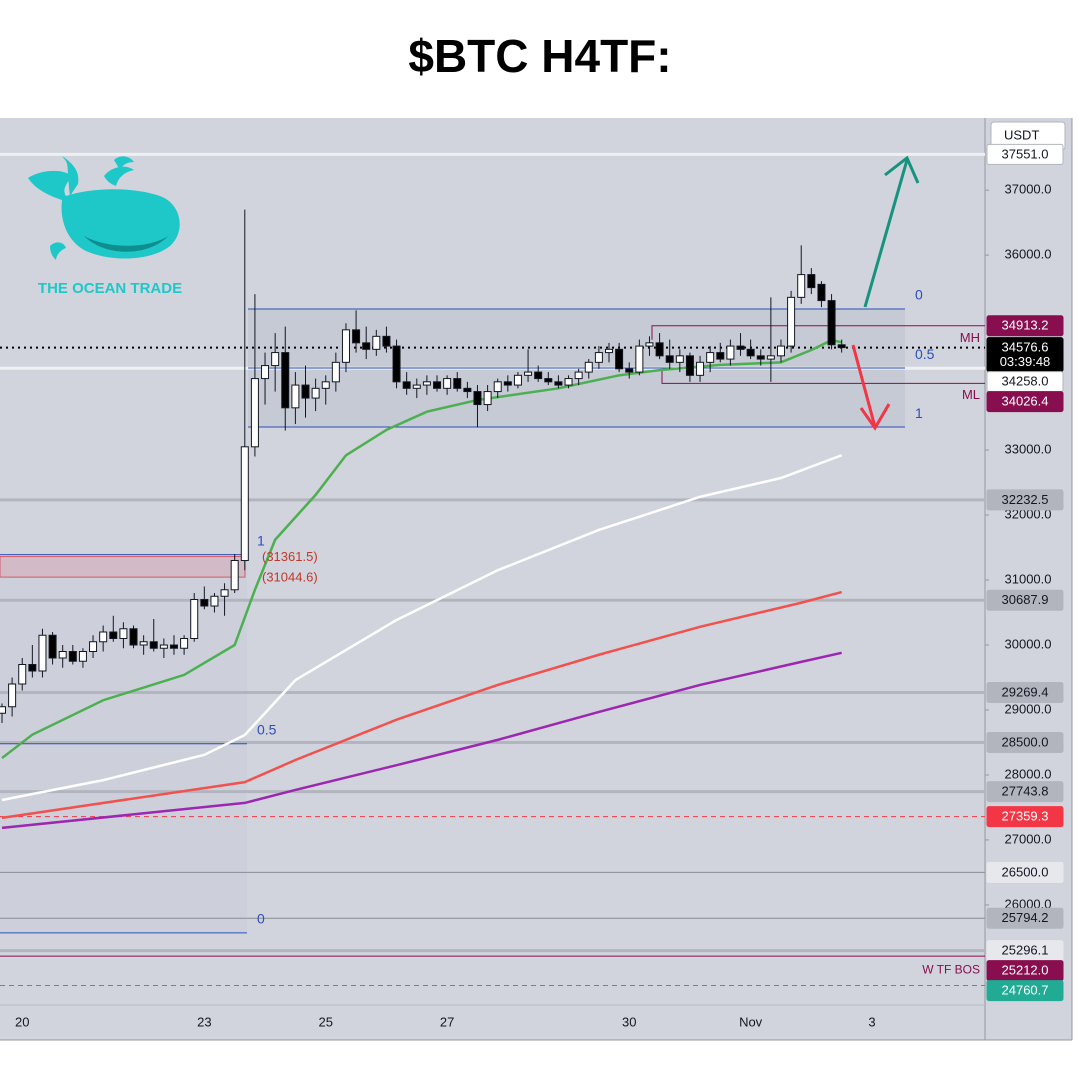  Describe the element at coordinates (919, 295) in the screenshot. I see `fib-label: 0` at that location.